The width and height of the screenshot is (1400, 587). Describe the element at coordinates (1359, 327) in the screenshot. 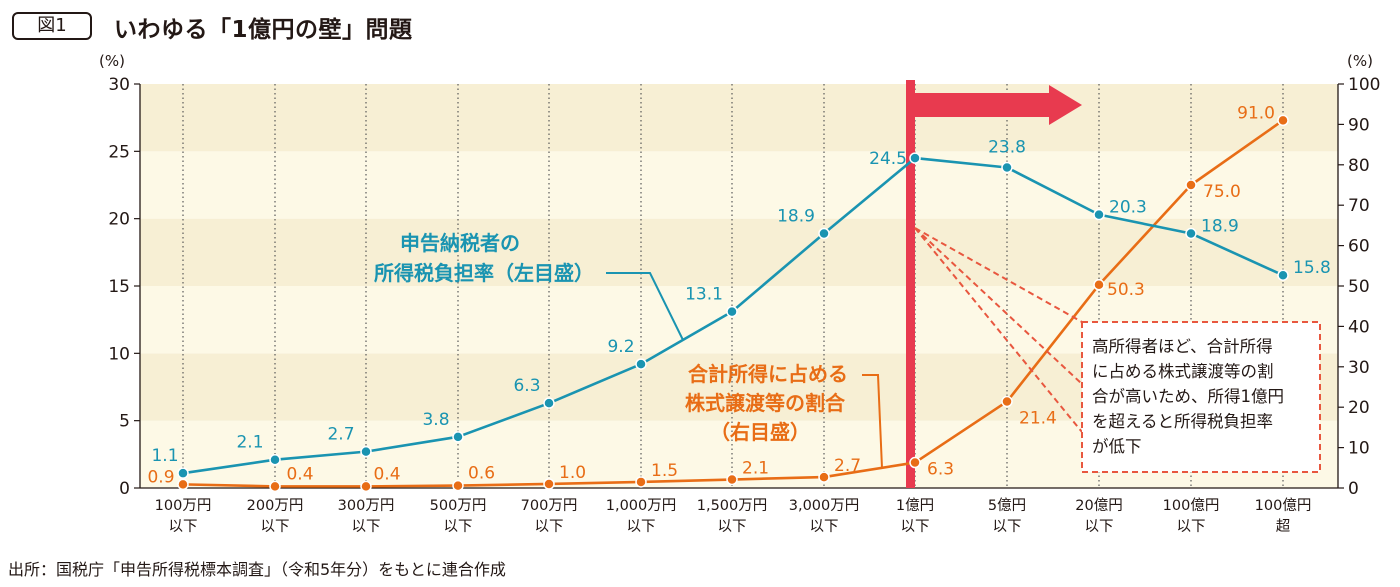

I see `right-tick-label: 40` at that location.